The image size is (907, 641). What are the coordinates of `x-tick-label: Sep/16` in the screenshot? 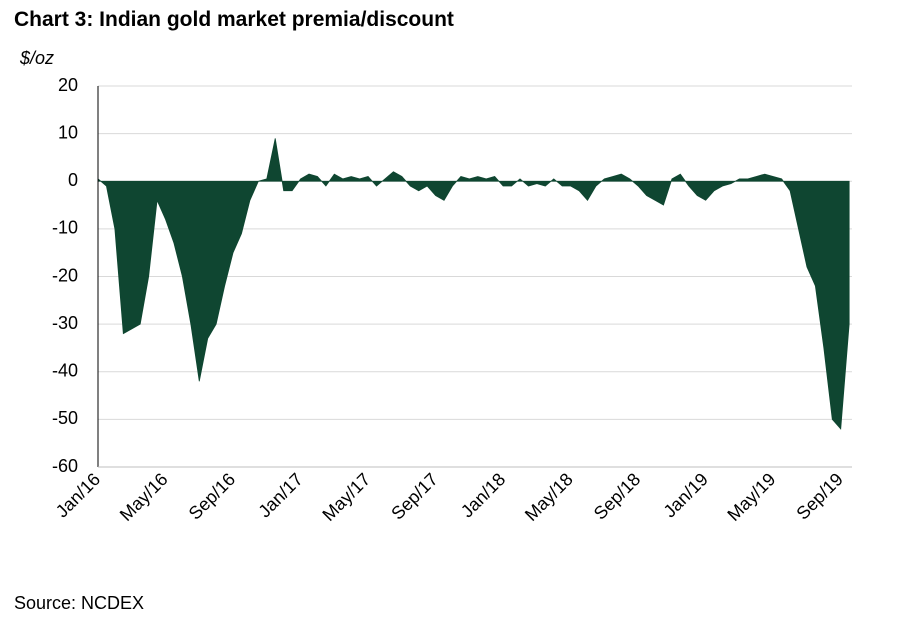 It's located at (212, 496).